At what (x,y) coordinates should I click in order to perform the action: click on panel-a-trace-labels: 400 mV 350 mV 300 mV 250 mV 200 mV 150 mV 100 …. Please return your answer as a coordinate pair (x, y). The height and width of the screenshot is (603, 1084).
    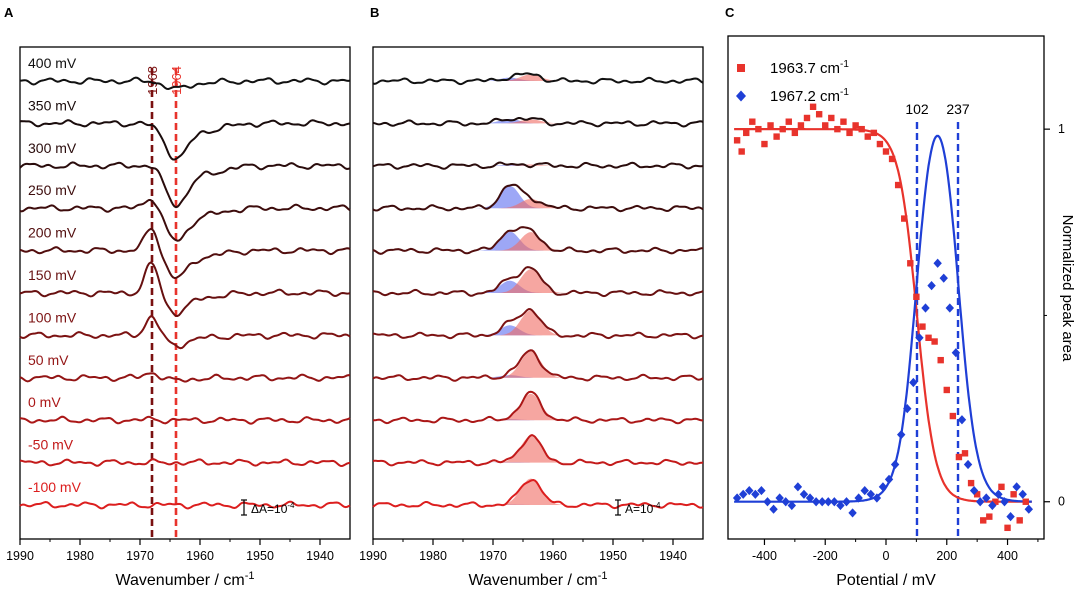
    Looking at the image, I should click on (55, 275).